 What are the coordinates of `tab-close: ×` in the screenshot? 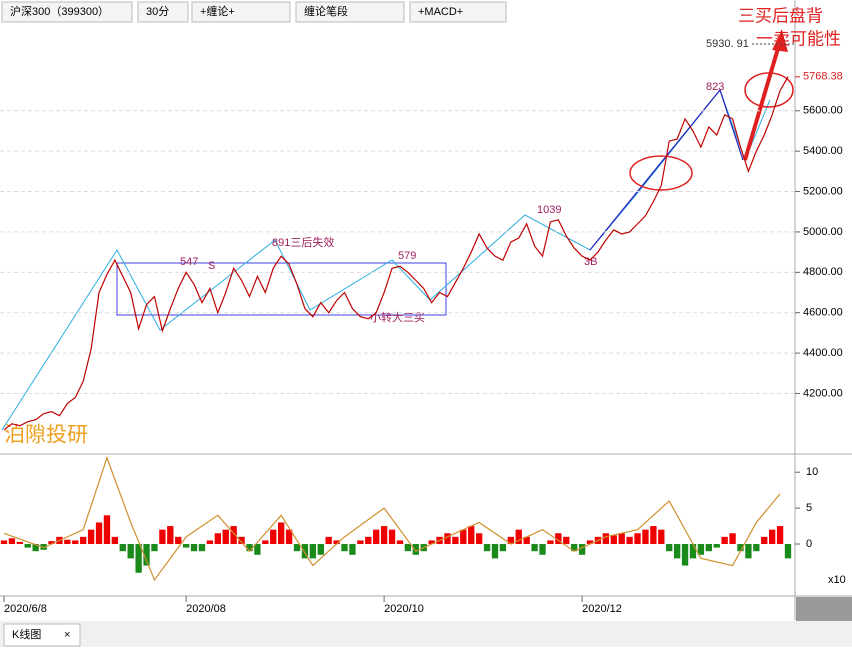 It's located at (67, 635).